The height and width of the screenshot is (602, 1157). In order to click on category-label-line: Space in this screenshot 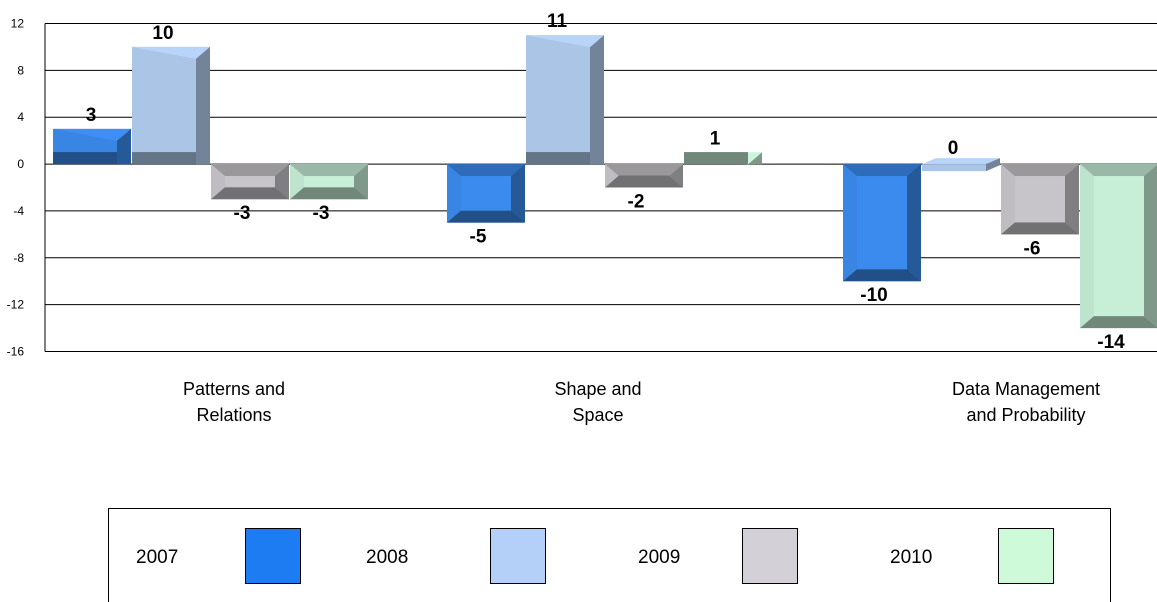, I will do `click(598, 415)`.